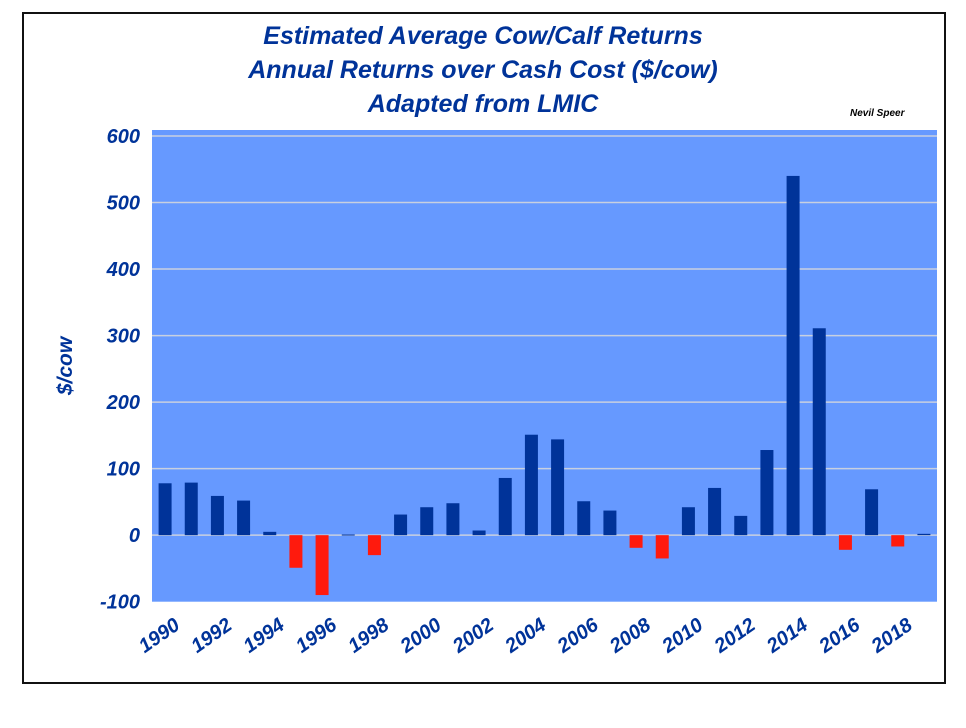 The width and height of the screenshot is (966, 728). I want to click on bar-1998, so click(374, 545).